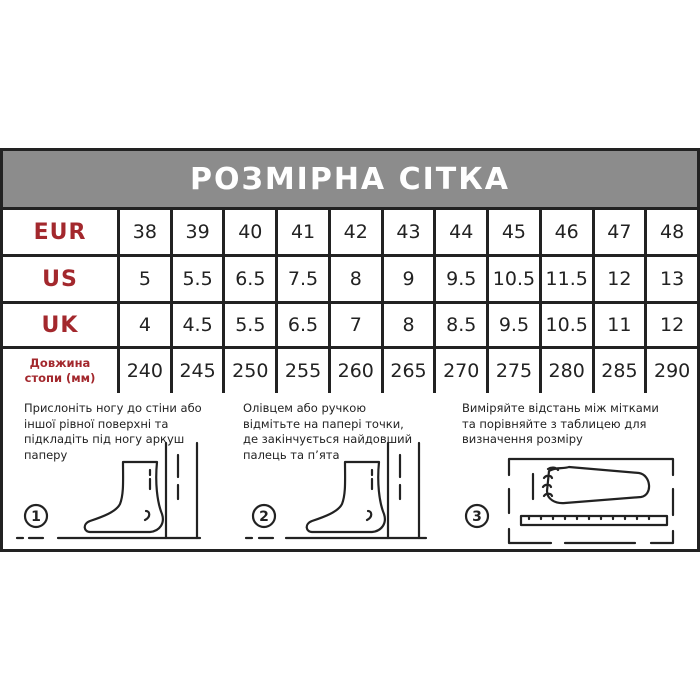 This screenshot has height=700, width=700. Describe the element at coordinates (514, 371) in the screenshot. I see `size-cell-foot-length: 275` at that location.